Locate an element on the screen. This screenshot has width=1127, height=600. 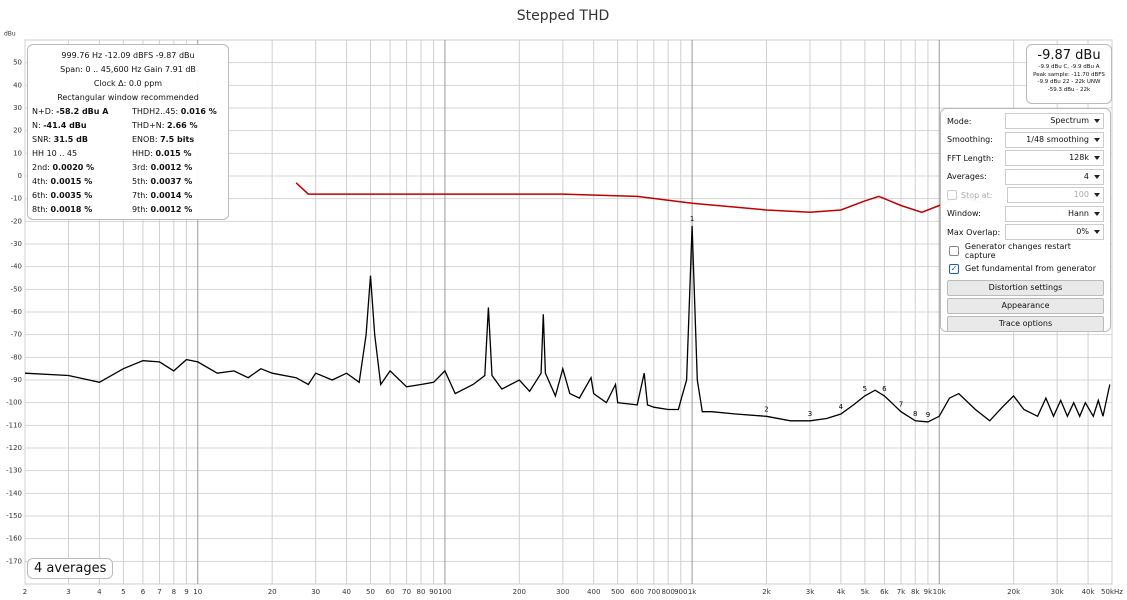
info-cell: 9th: 0.0012 % is located at coordinates (178, 210).